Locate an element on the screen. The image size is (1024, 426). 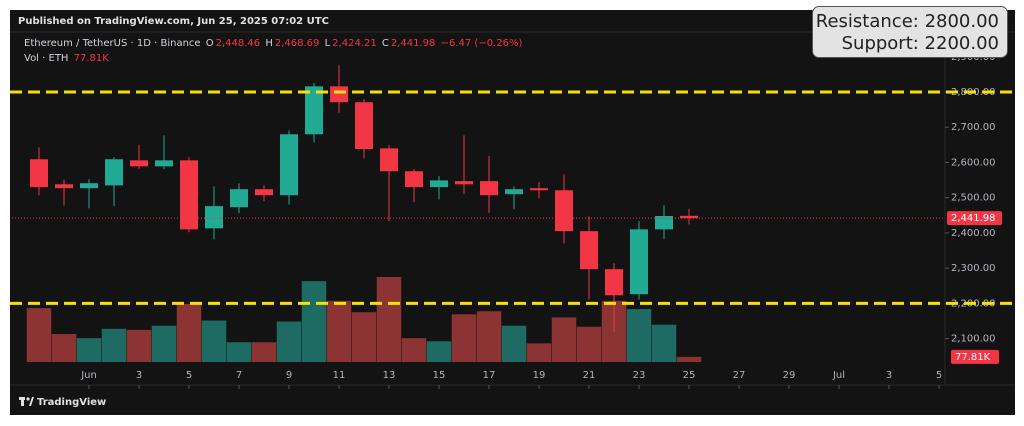
support-text: Support: 2200.00 is located at coordinates (920, 43).